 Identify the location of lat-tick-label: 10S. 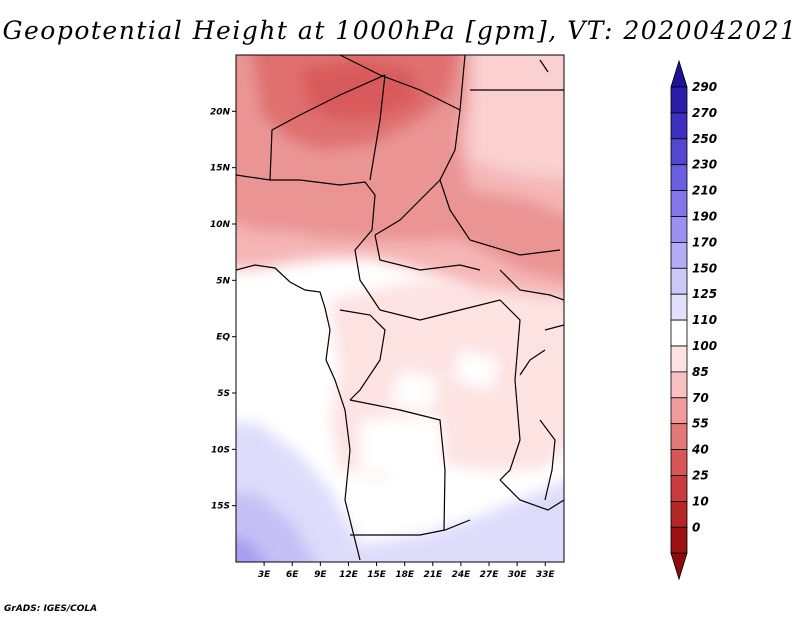
(220, 450).